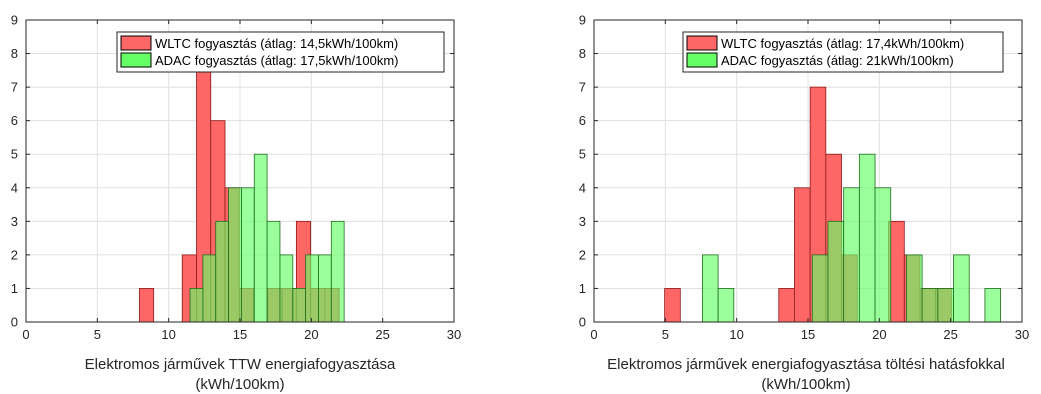 This screenshot has width=1041, height=394. I want to click on legend-label-wltc-left: WLTC fogyasztás (átlag: 14,5kWh/100km), so click(276, 43).